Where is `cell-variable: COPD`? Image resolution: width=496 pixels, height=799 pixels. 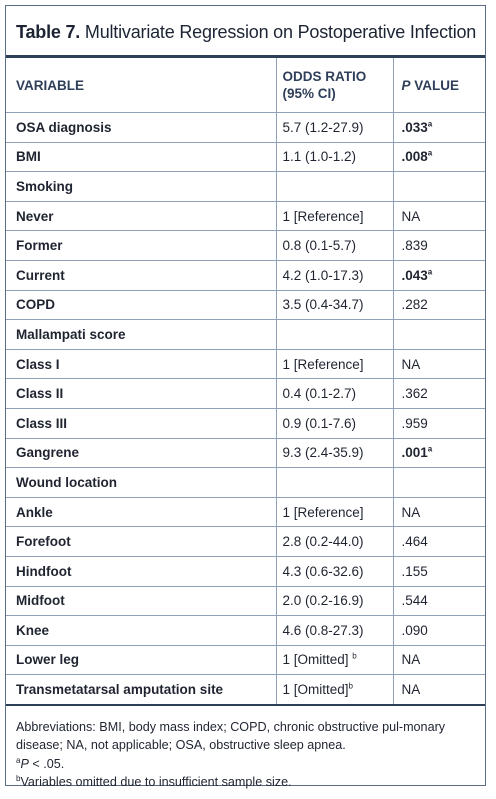
cell-variable: COPD is located at coordinates (141, 305).